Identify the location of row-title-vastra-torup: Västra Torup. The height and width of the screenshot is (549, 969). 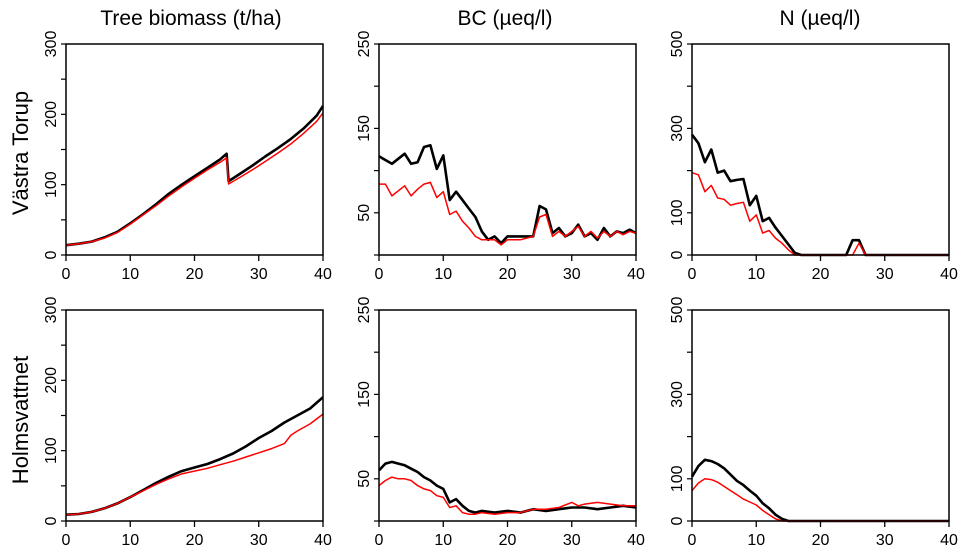
(20, 153).